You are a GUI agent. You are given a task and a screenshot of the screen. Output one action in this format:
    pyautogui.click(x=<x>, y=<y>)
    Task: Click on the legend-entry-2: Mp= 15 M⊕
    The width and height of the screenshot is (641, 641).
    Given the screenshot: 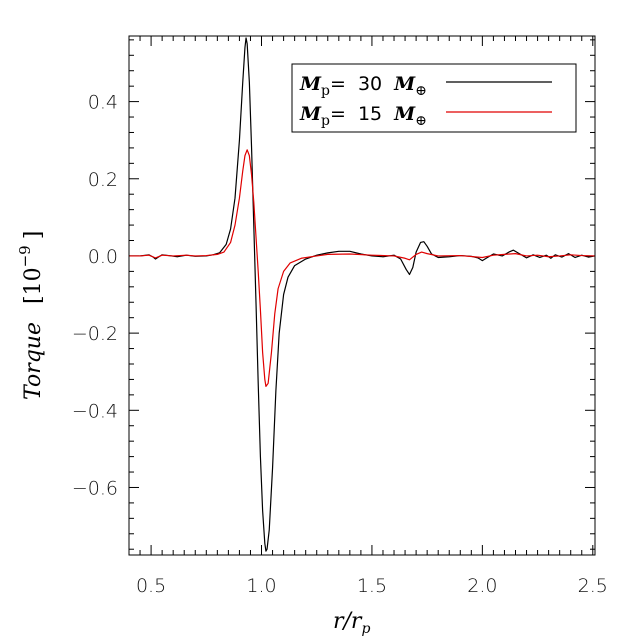 What is the action you would take?
    pyautogui.click(x=425, y=116)
    